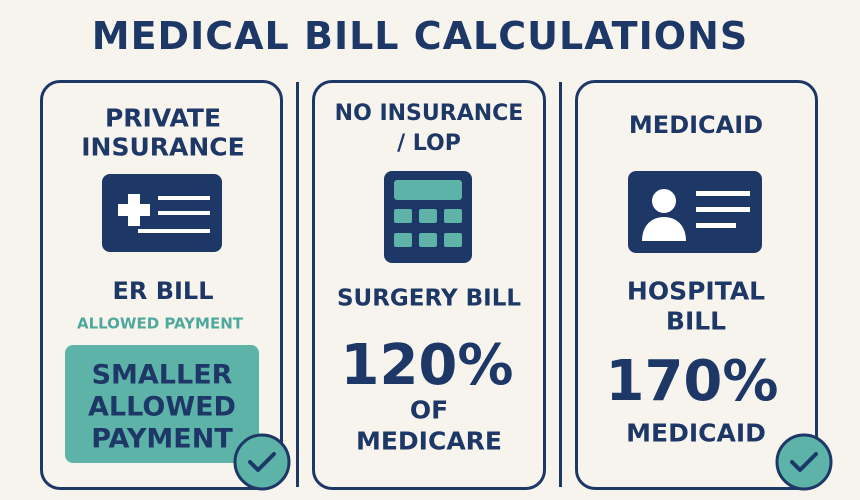  Describe the element at coordinates (696, 125) in the screenshot. I see `card-heading: MEDICAID` at that location.